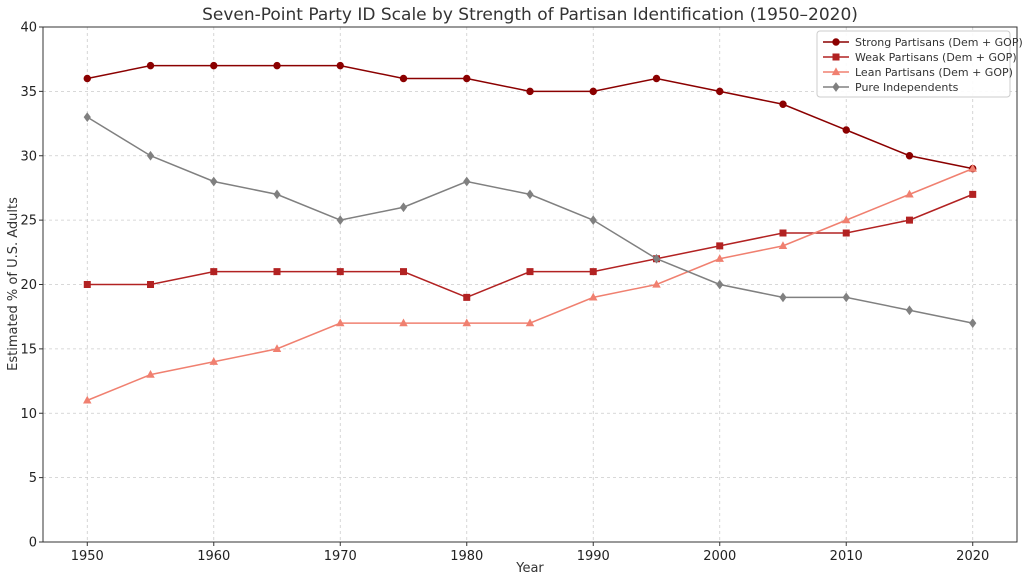 This screenshot has width=1024, height=582. Describe the element at coordinates (340, 556) in the screenshot. I see `x-tick-label: 1970` at that location.